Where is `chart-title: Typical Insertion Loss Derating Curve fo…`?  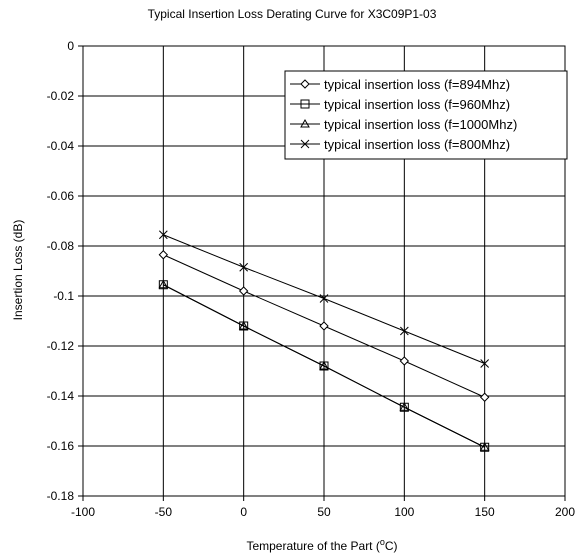 chart-title: Typical Insertion Loss Derating Curve fo… is located at coordinates (292, 14).